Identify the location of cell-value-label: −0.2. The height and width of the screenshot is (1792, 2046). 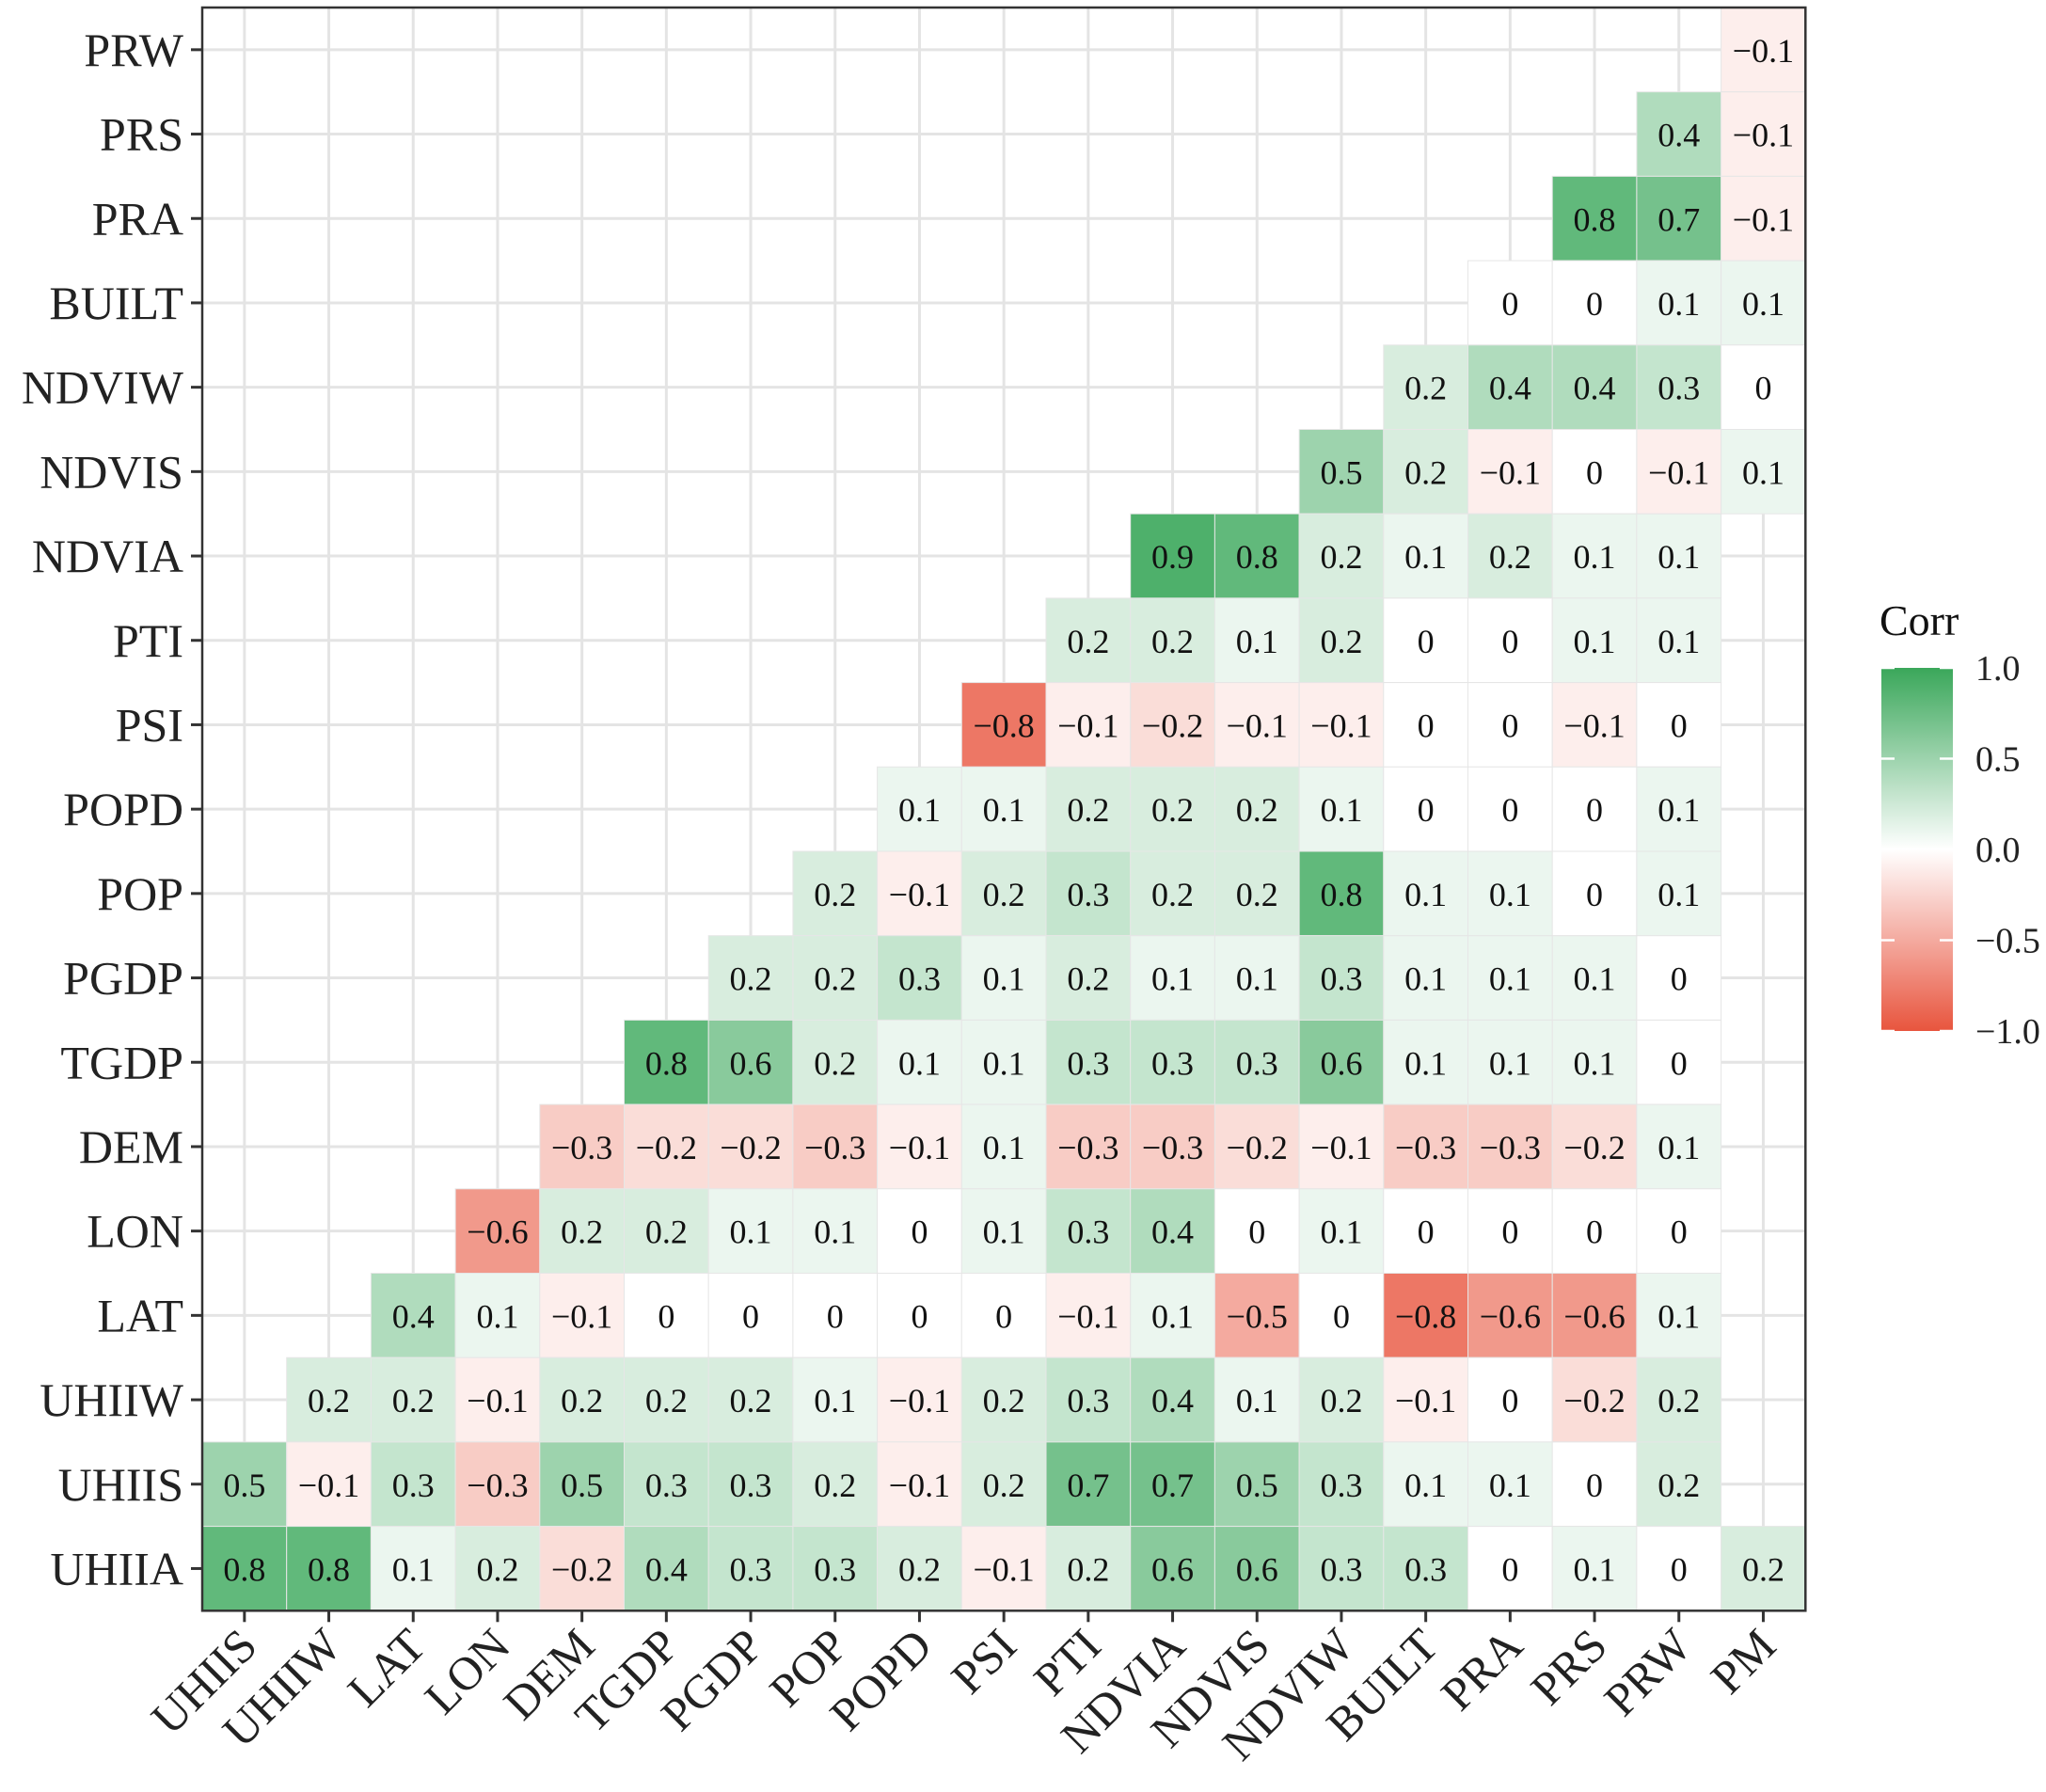
(581, 1569).